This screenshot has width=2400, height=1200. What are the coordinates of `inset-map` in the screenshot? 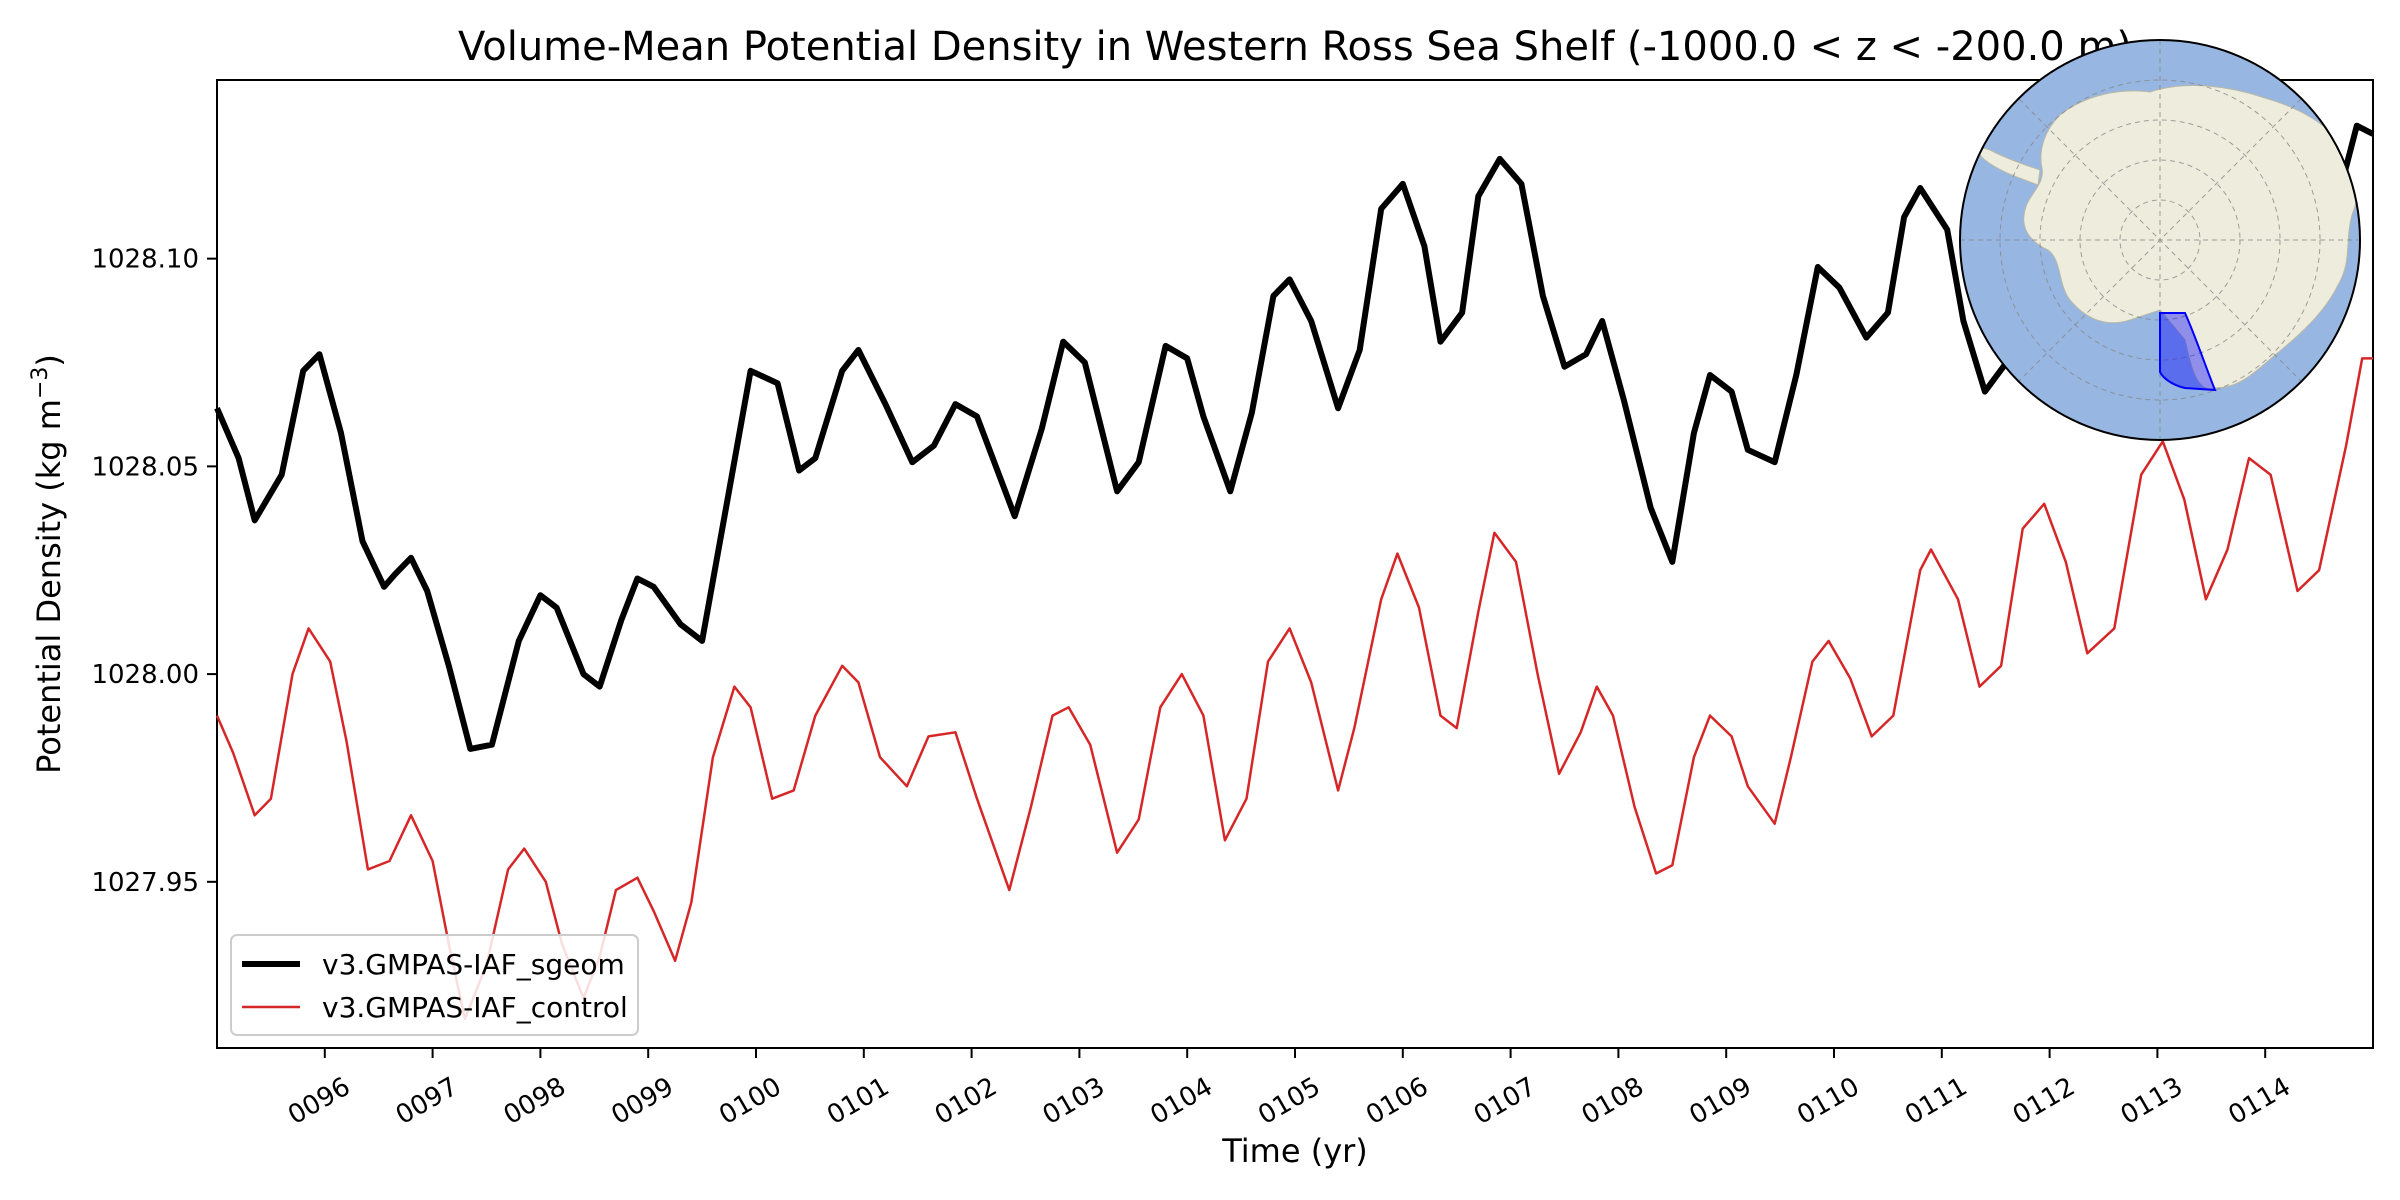 It's located at (2160, 240).